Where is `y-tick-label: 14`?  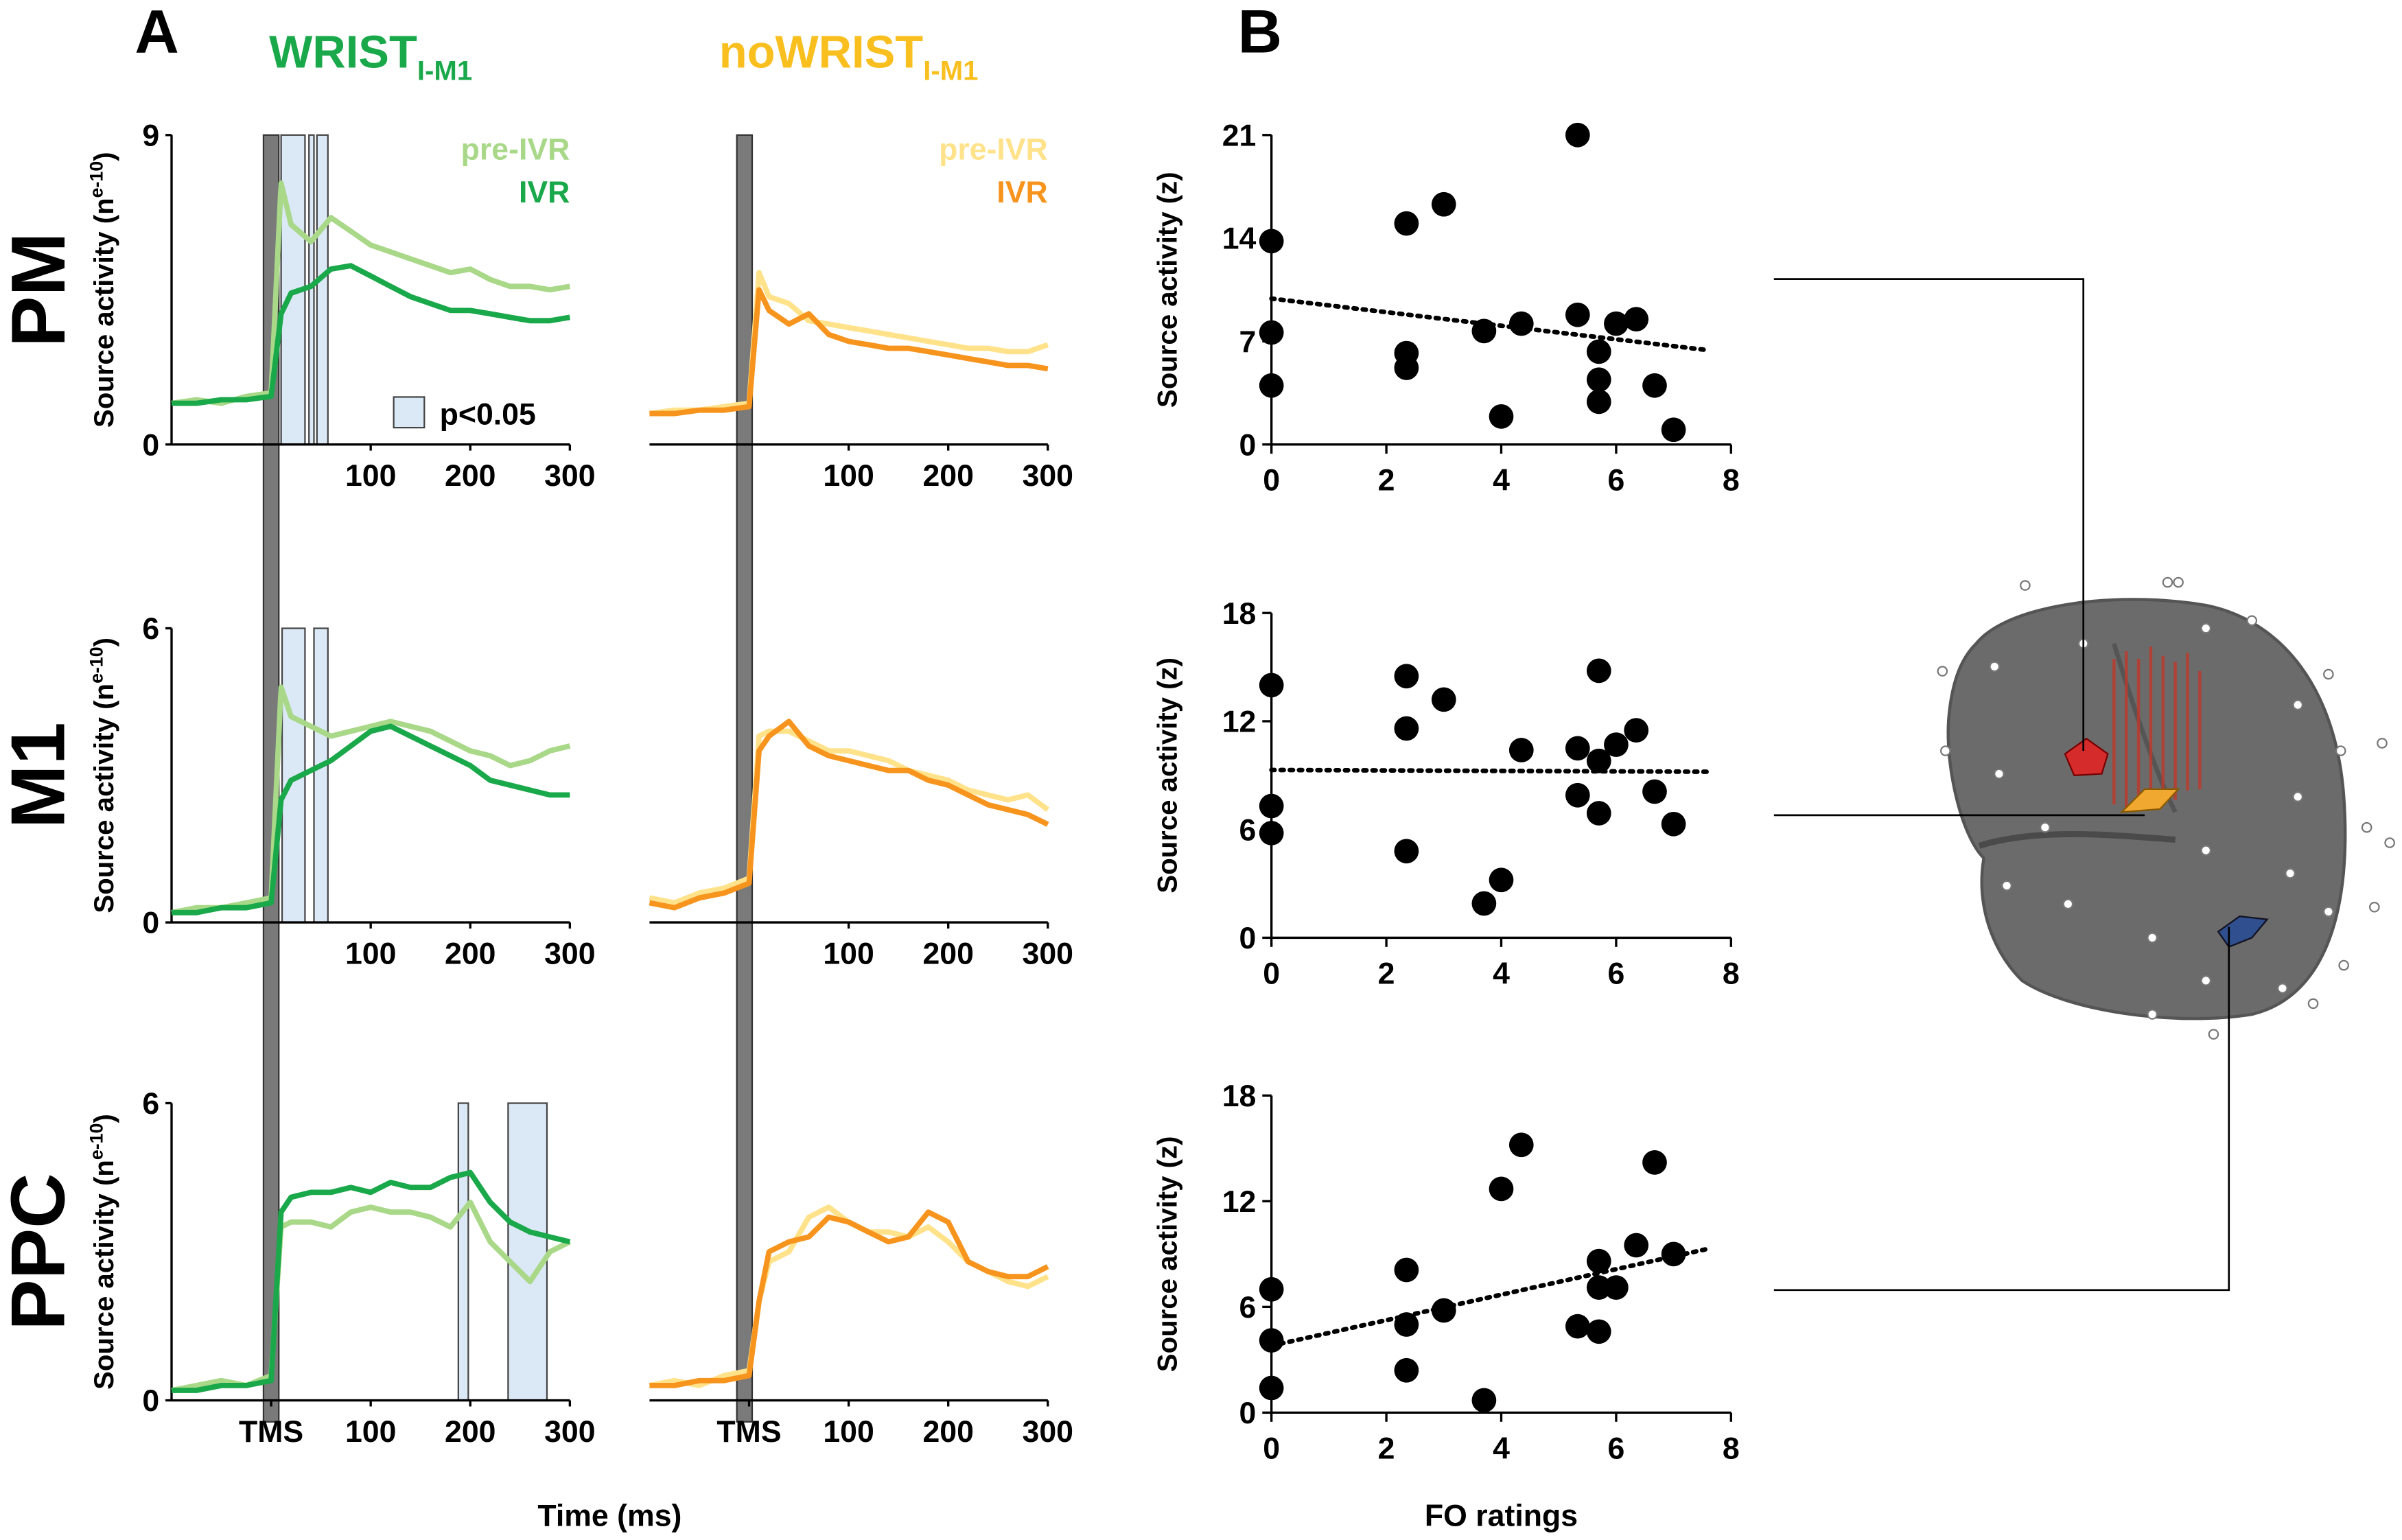
y-tick-label: 14 is located at coordinates (1239, 239).